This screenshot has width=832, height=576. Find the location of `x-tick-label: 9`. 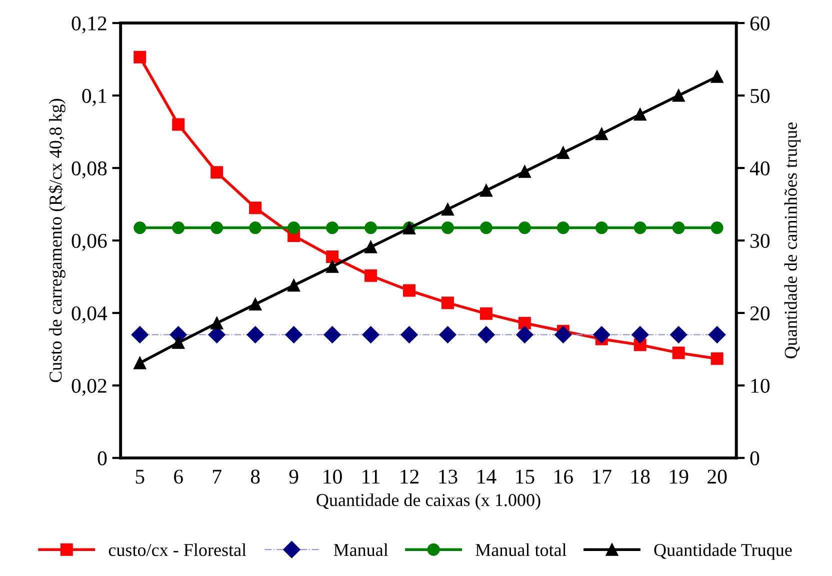

x-tick-label: 9 is located at coordinates (293, 477).